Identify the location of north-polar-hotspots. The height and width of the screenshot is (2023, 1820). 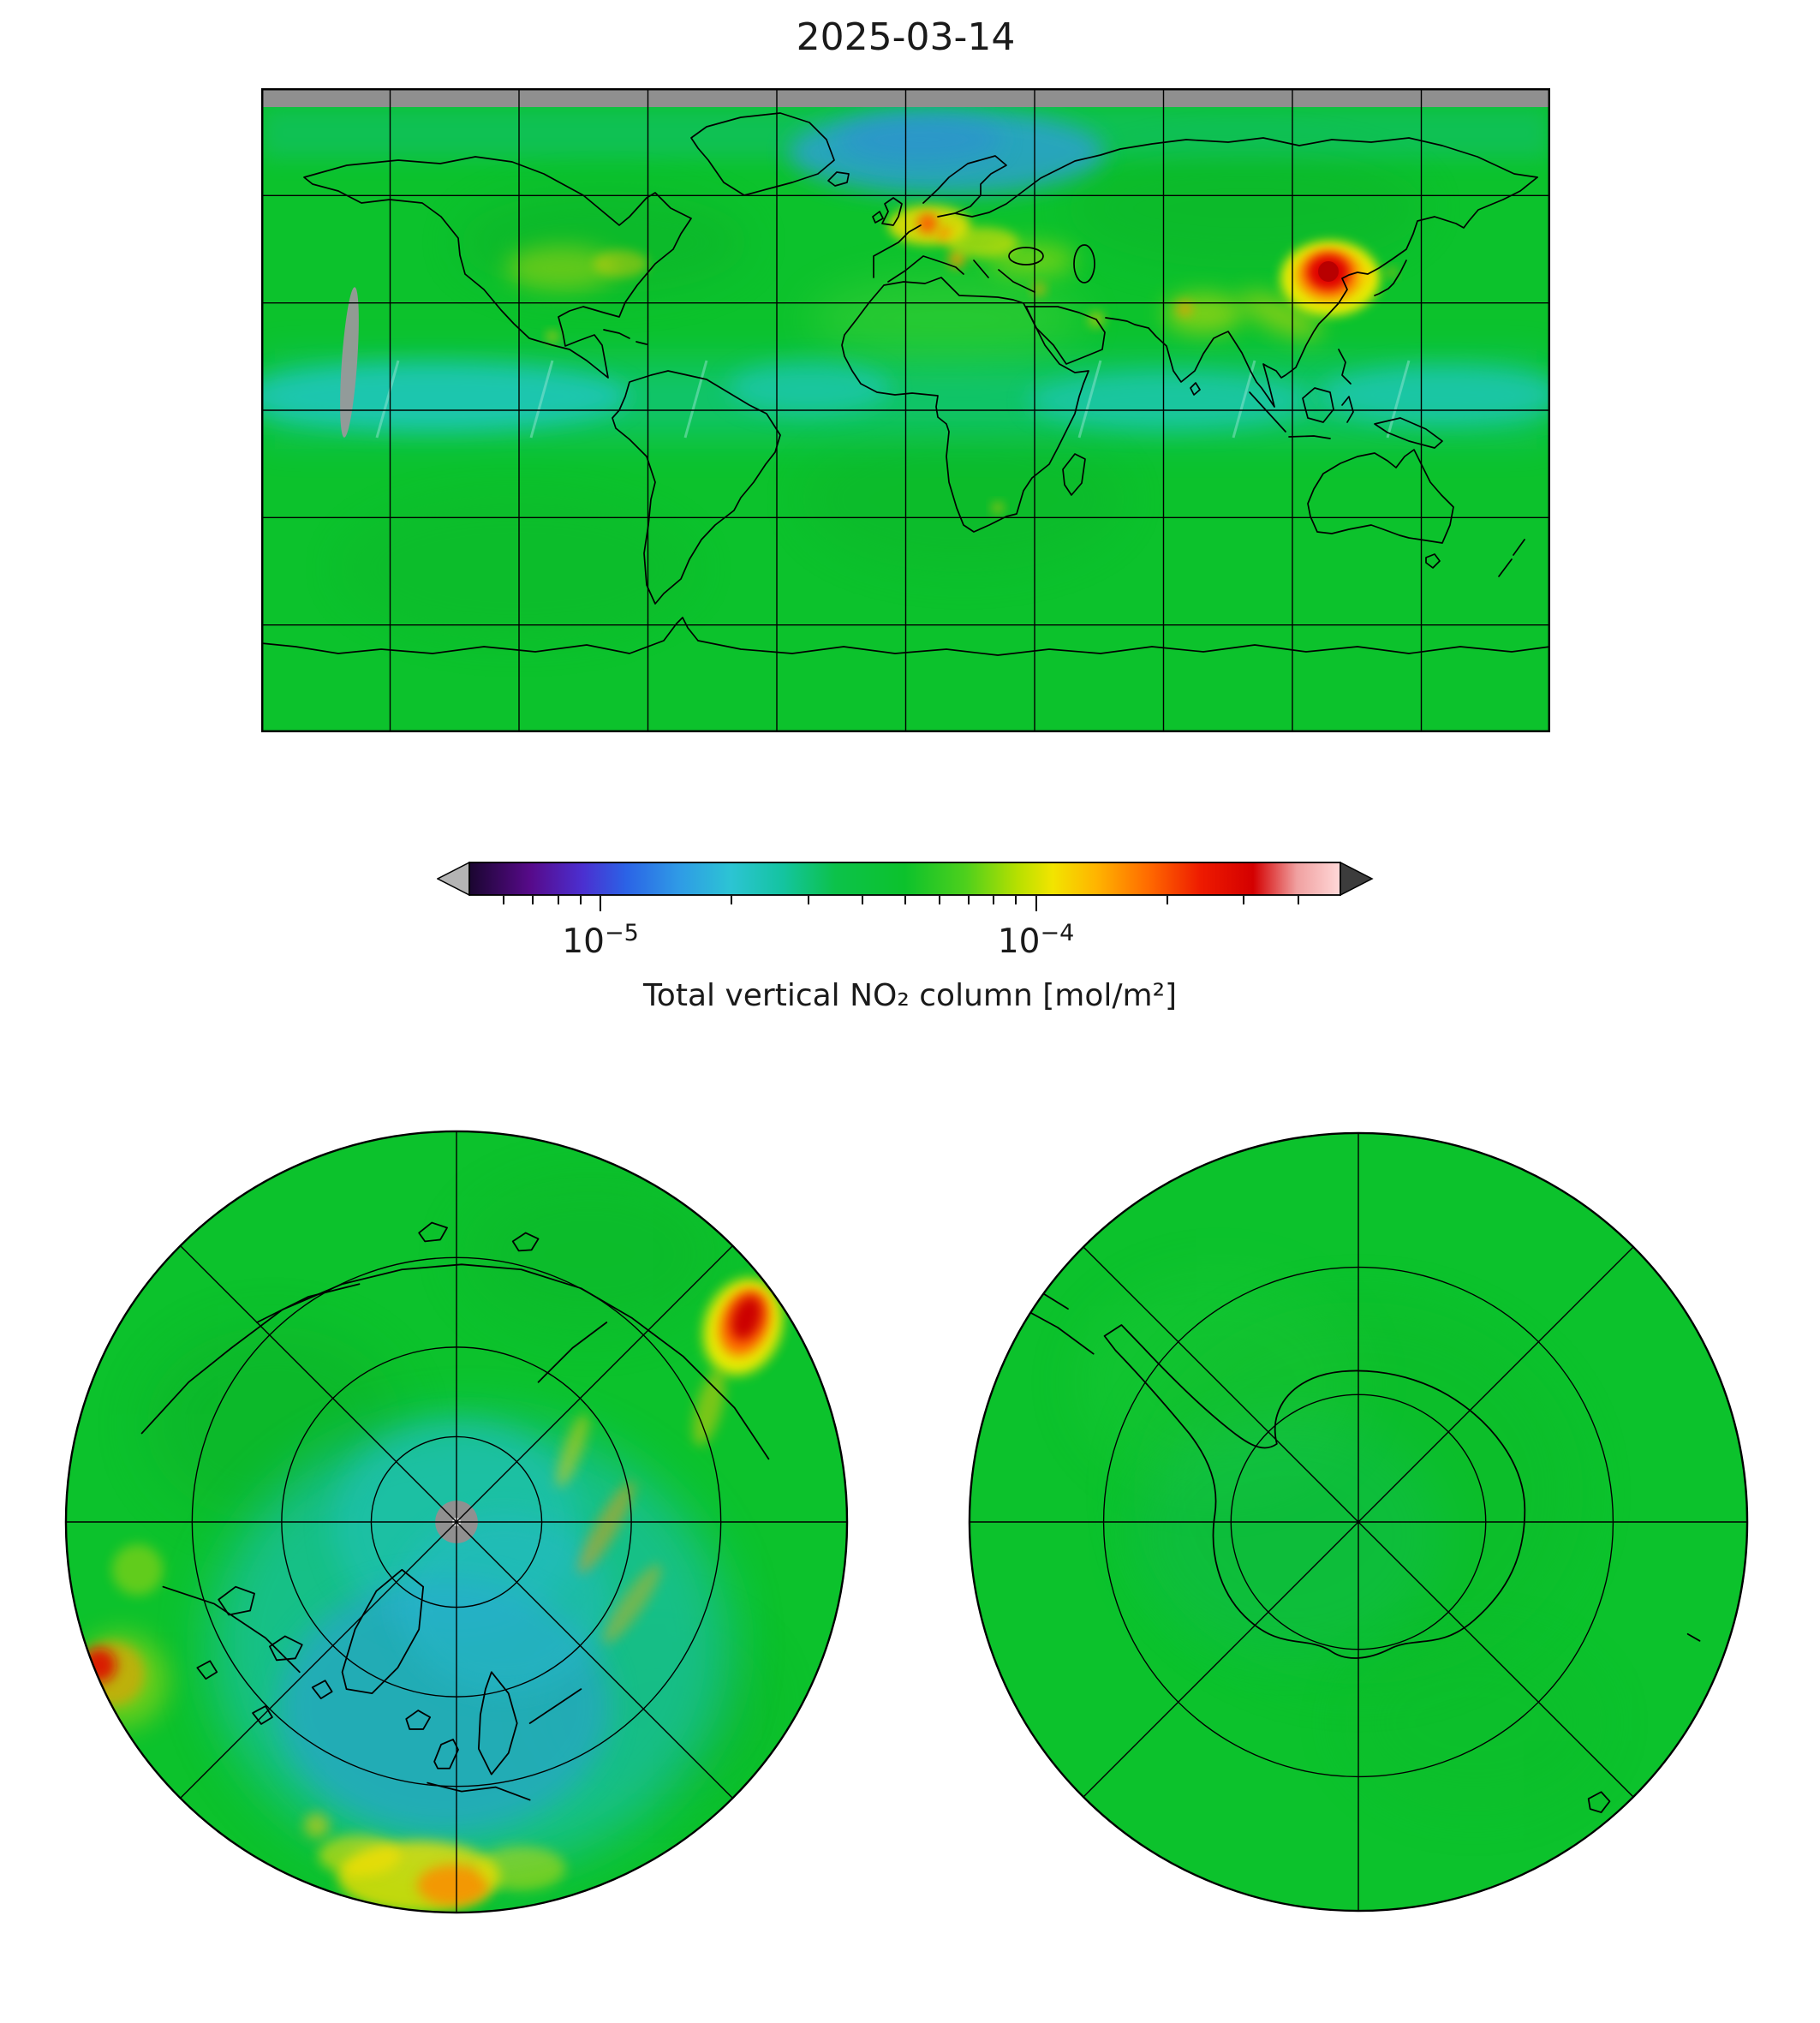
(429, 1595).